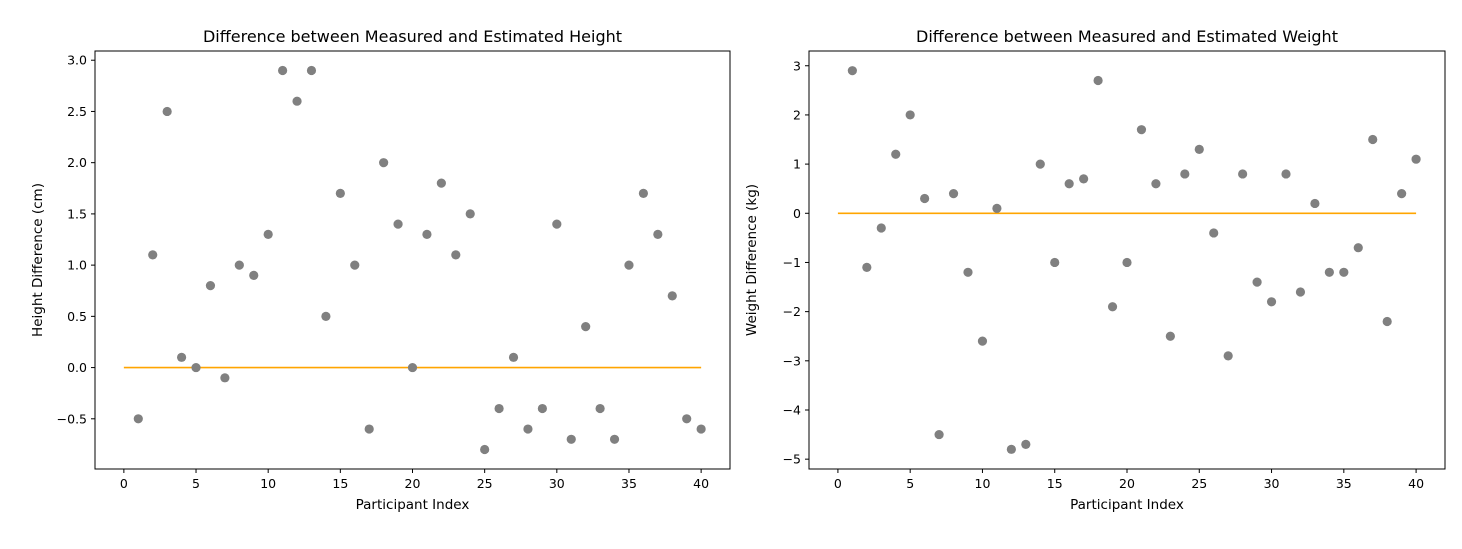  Describe the element at coordinates (792, 262) in the screenshot. I see `y-tick-label: −1` at that location.